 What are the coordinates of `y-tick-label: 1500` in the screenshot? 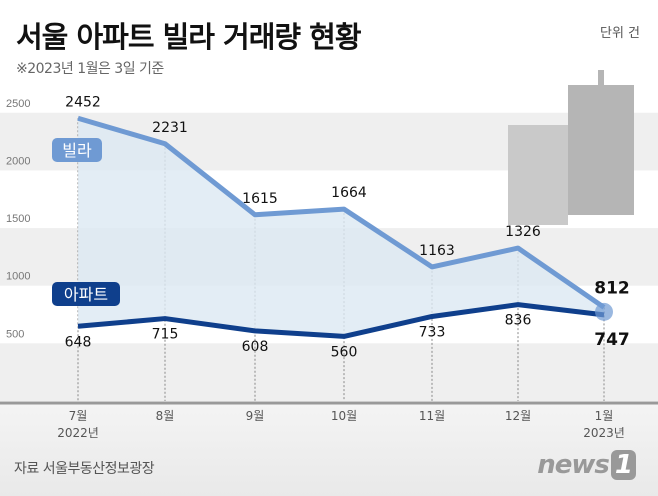 It's located at (18, 219).